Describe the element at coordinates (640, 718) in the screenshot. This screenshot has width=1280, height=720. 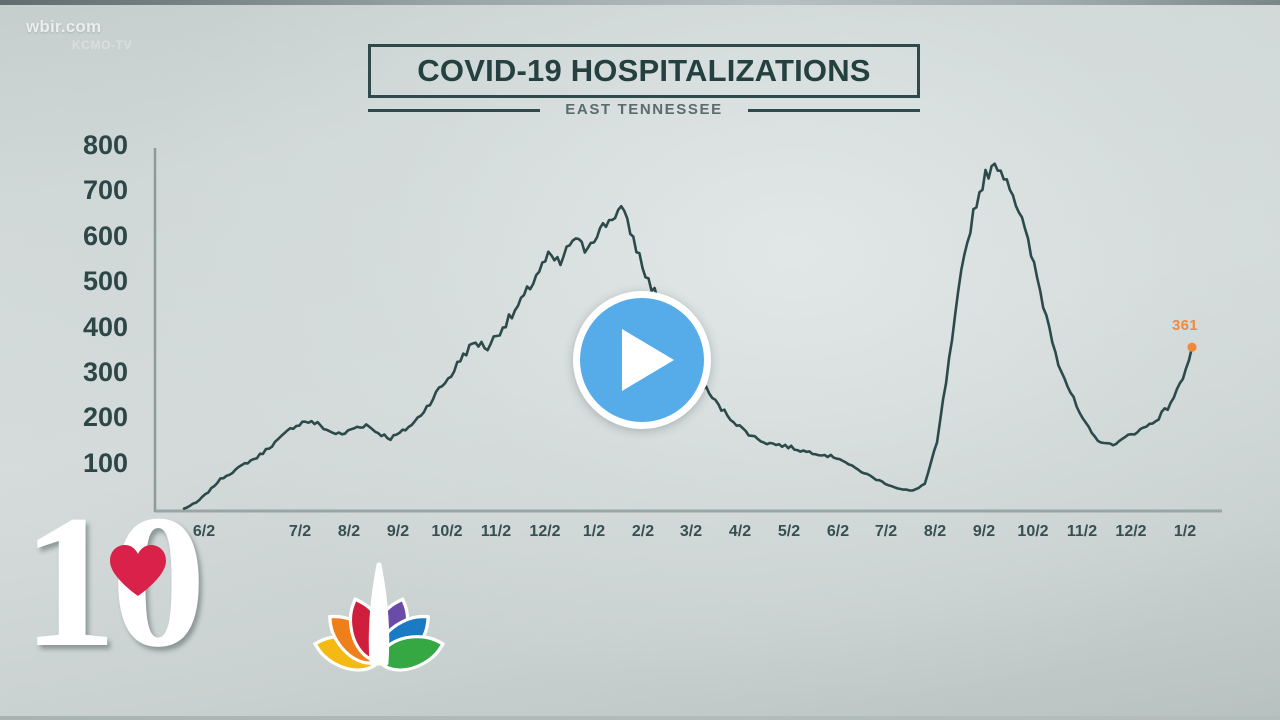
I see `frame-bottom-edge` at that location.